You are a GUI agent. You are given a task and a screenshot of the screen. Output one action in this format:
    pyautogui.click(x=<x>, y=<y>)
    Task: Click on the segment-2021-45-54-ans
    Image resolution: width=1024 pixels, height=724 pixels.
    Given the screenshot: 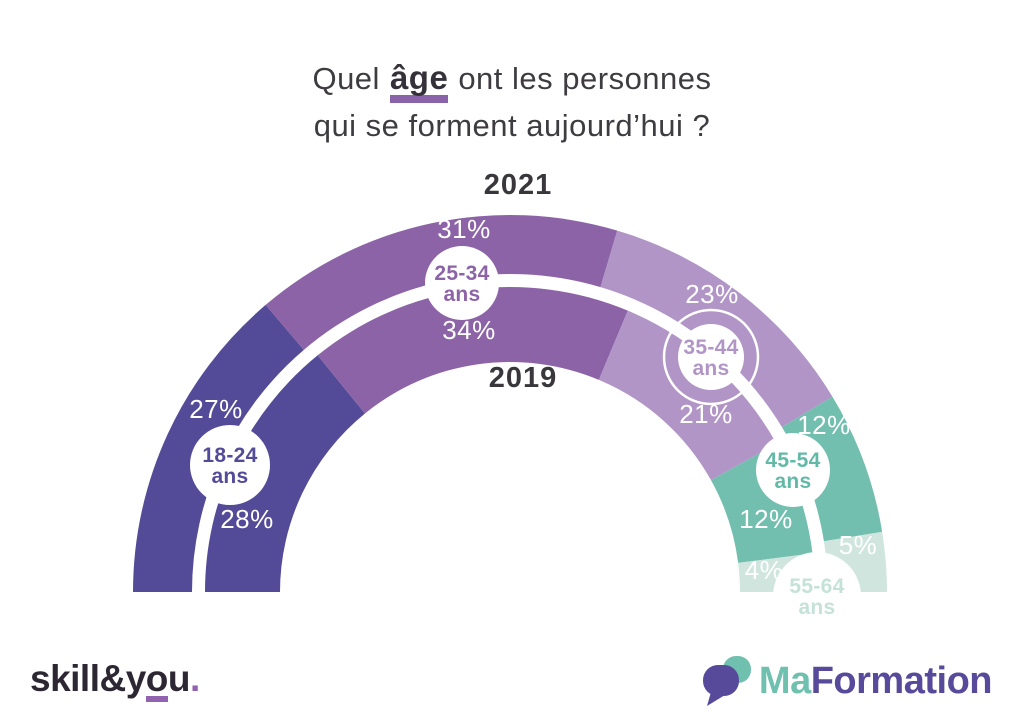 What is the action you would take?
    pyautogui.click(x=832, y=469)
    